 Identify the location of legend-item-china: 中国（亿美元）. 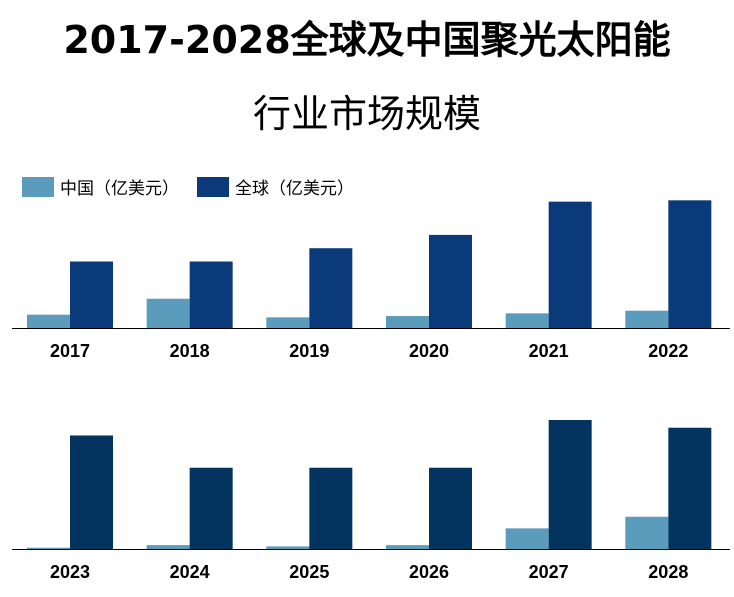
(100, 186).